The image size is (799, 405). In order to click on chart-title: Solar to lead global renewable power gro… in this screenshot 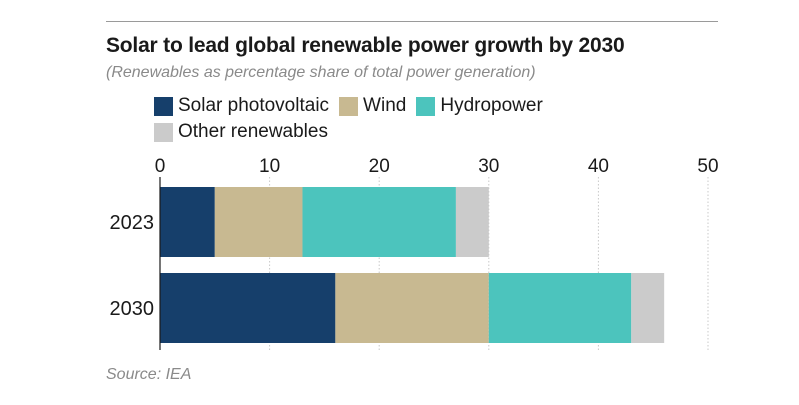, I will do `click(365, 45)`.